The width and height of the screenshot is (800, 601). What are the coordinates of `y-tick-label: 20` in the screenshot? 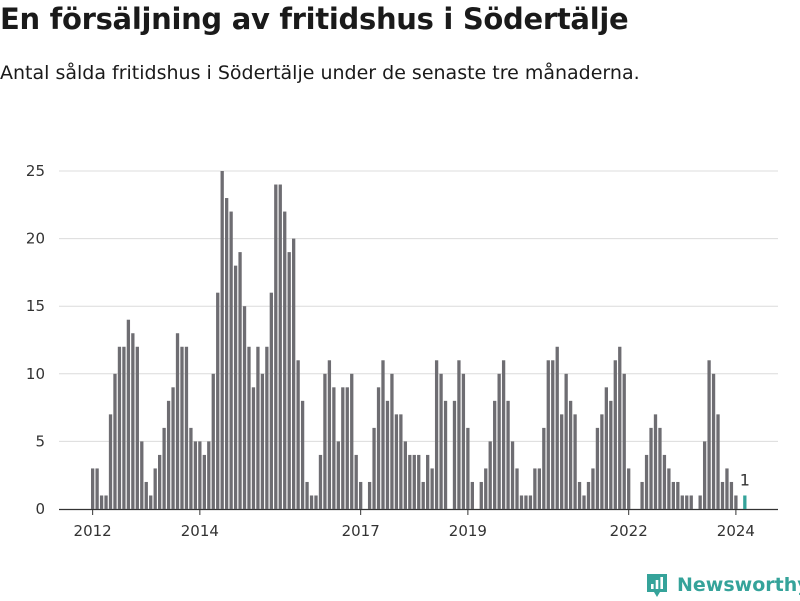 It's located at (35, 239).